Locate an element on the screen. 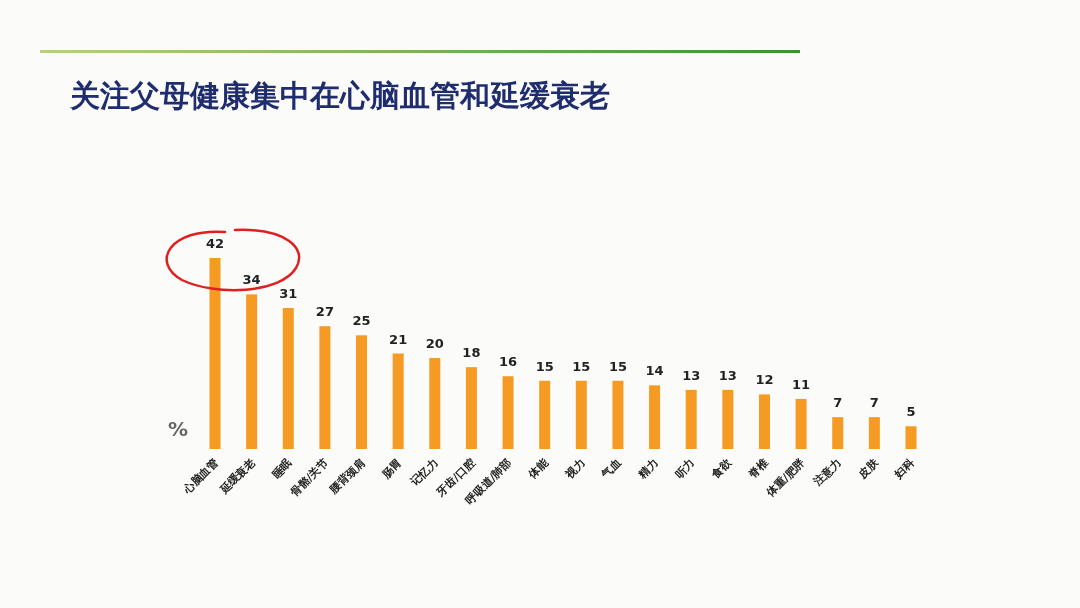 This screenshot has height=608, width=1080. x-tick-label: 妇科 is located at coordinates (904, 468).